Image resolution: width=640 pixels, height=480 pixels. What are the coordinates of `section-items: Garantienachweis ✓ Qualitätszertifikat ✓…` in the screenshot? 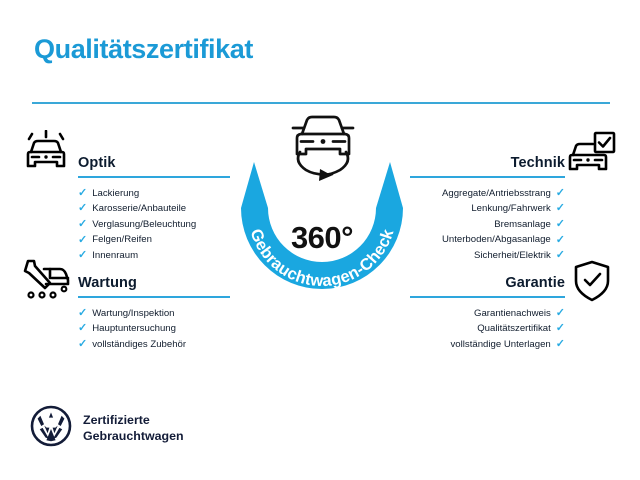 It's located at (488, 329).